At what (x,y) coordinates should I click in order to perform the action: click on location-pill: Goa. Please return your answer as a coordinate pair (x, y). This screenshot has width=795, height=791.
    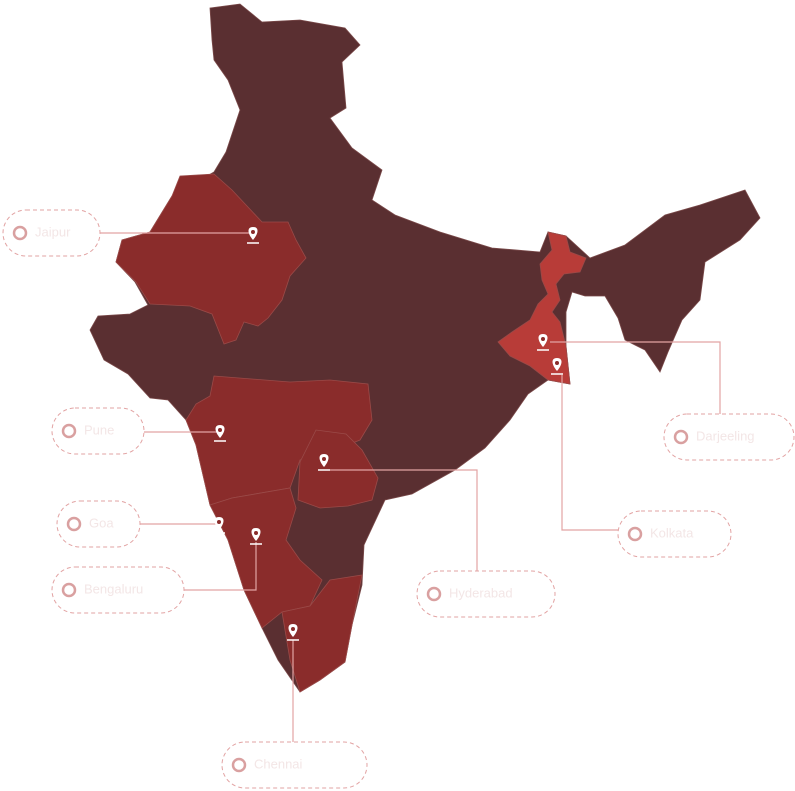
    Looking at the image, I should click on (98, 524).